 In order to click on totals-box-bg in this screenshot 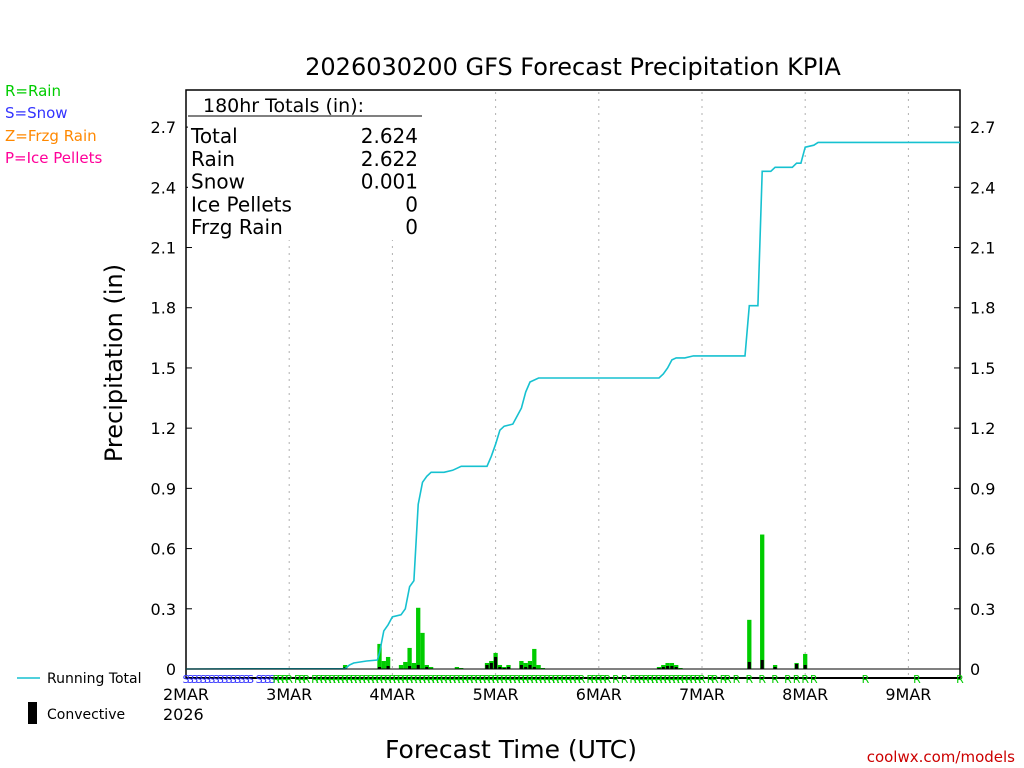, I will do `click(308, 166)`.